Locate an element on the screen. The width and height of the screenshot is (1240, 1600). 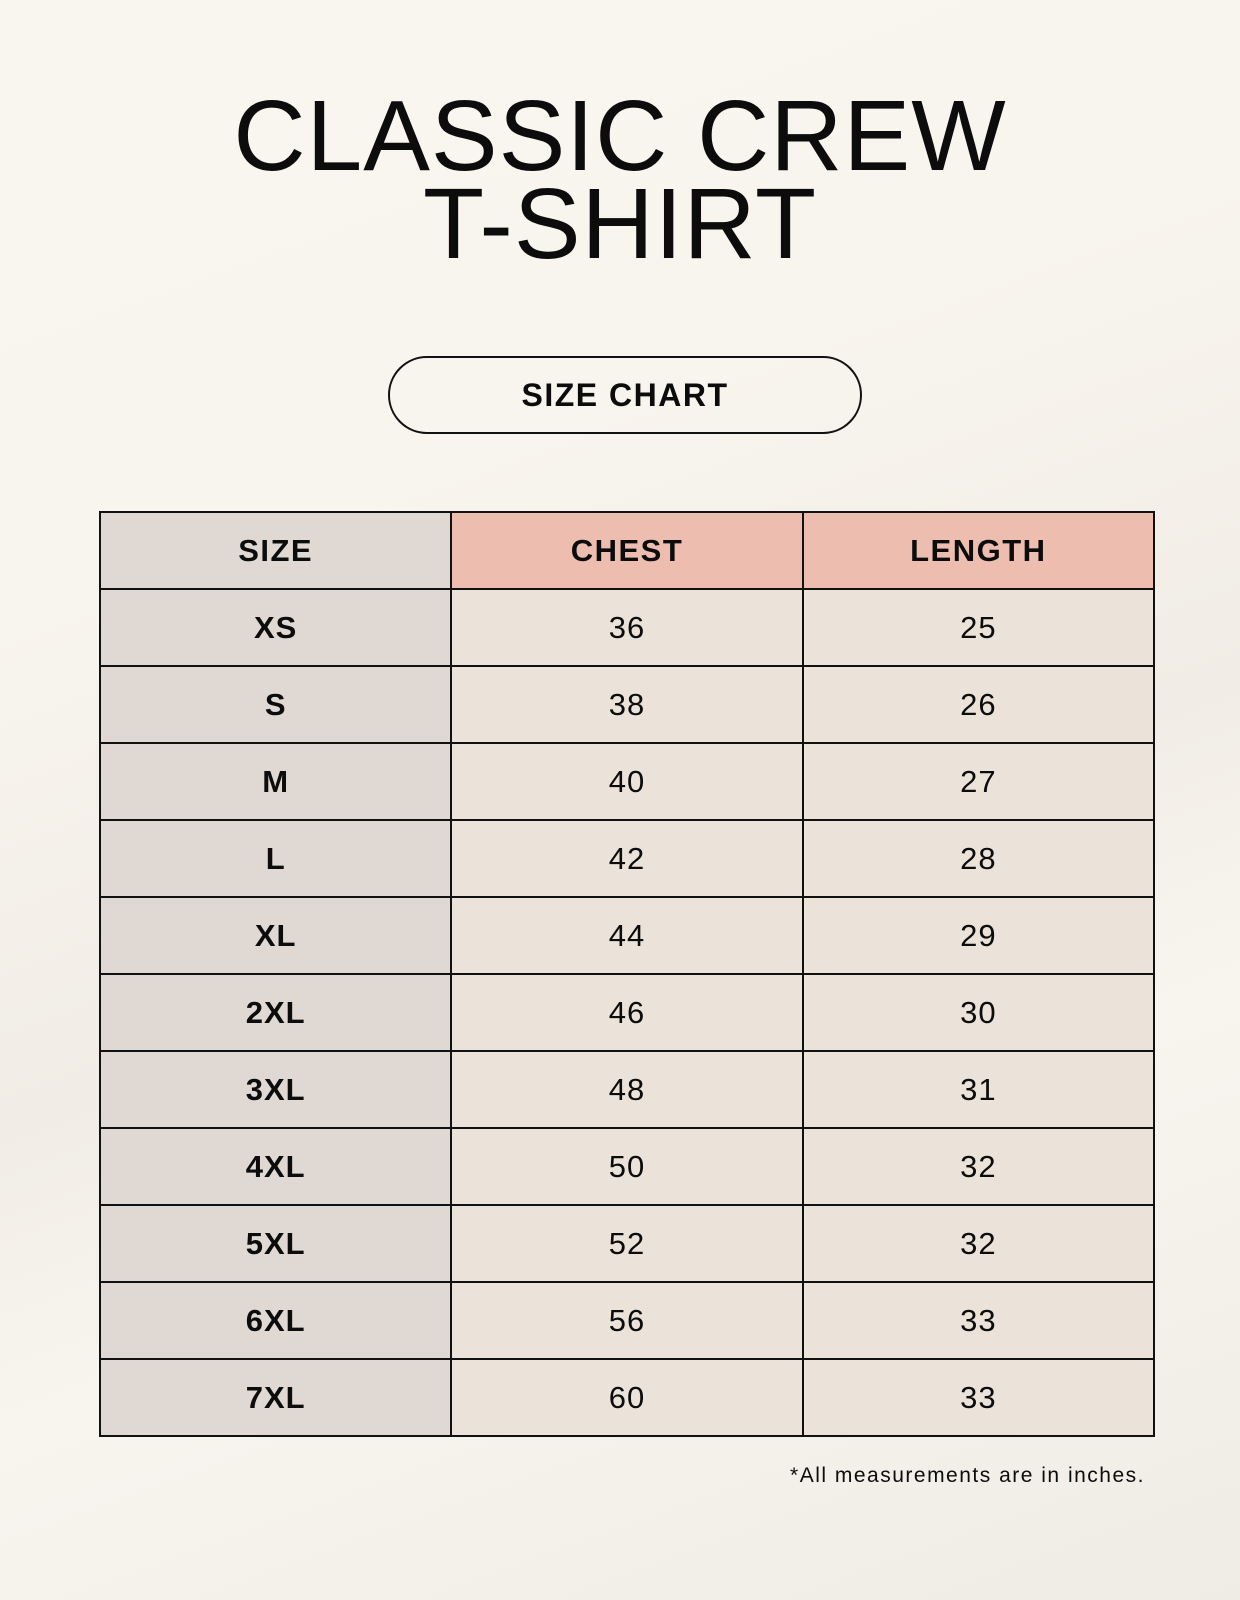
header-size: SIZE is located at coordinates (275, 550).